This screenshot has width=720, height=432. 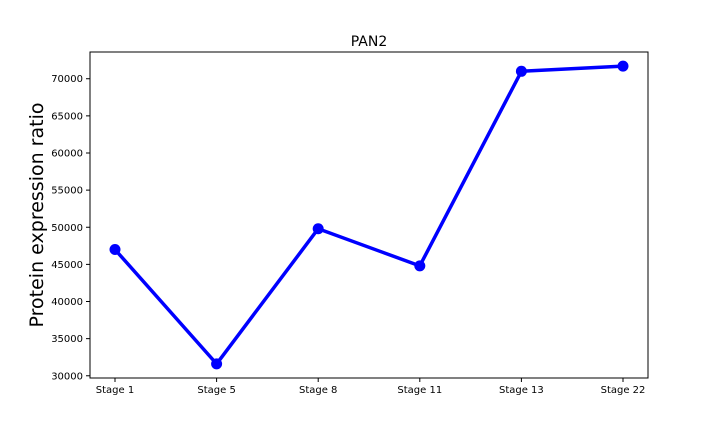 What do you see at coordinates (67, 265) in the screenshot?
I see `y-tick-label: 45000` at bounding box center [67, 265].